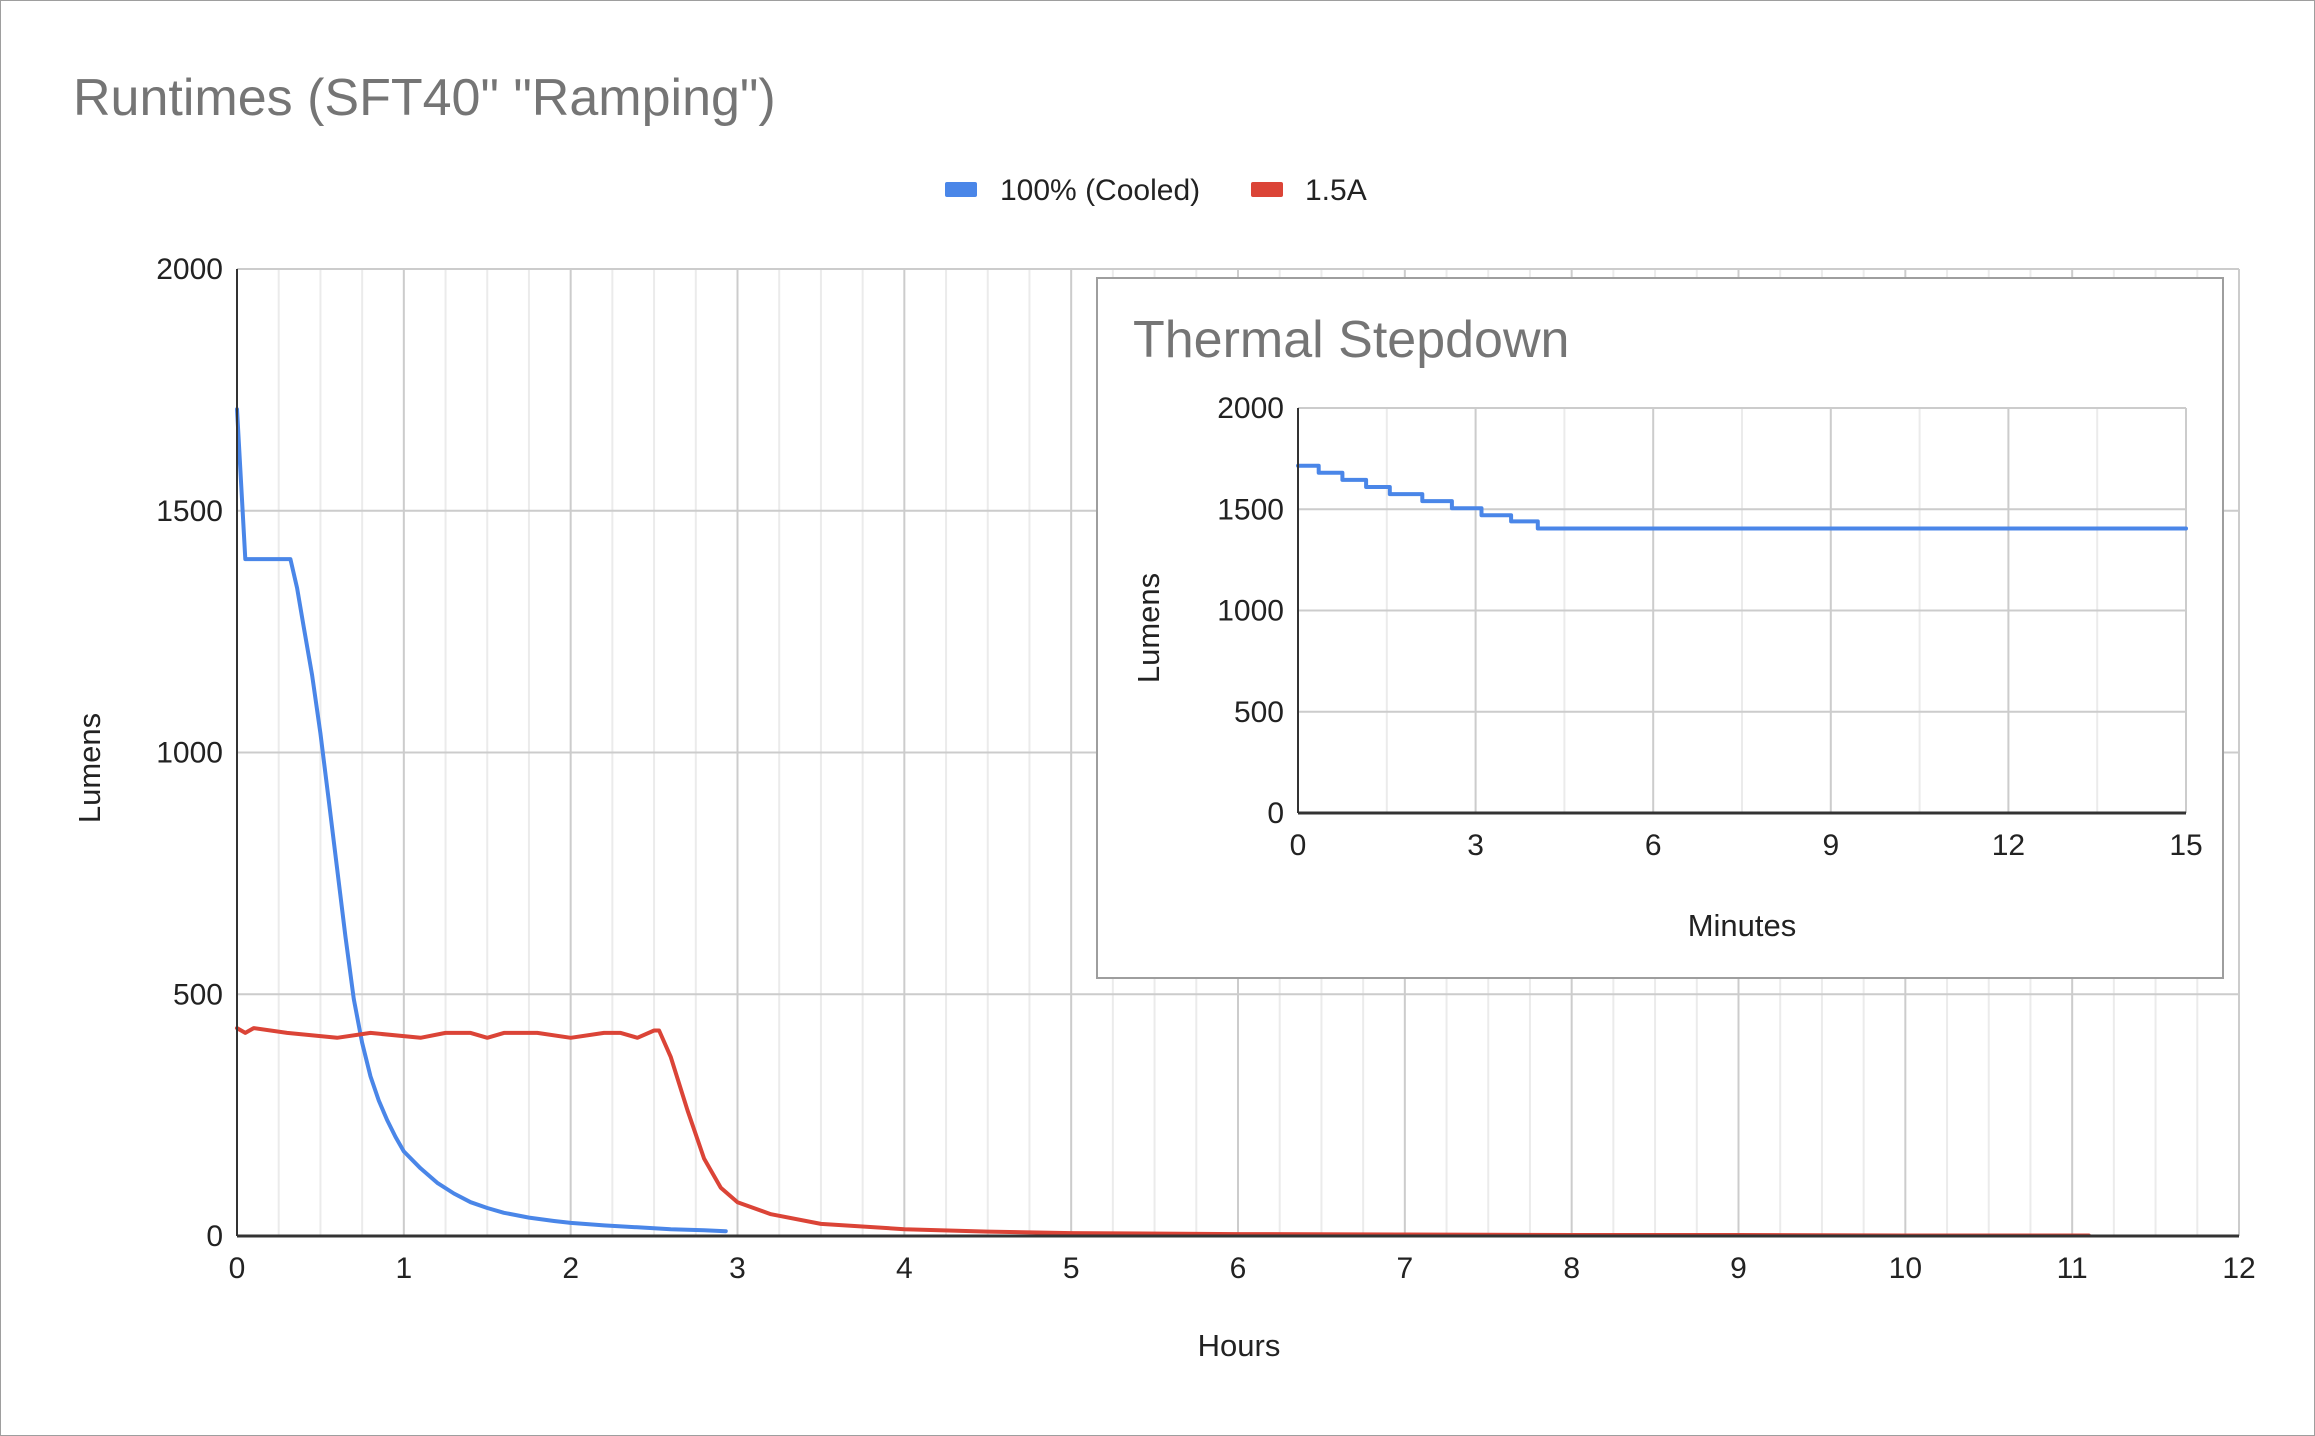 The image size is (2315, 1436). Describe the element at coordinates (1404, 1268) in the screenshot. I see `x-tick-label: 7` at that location.